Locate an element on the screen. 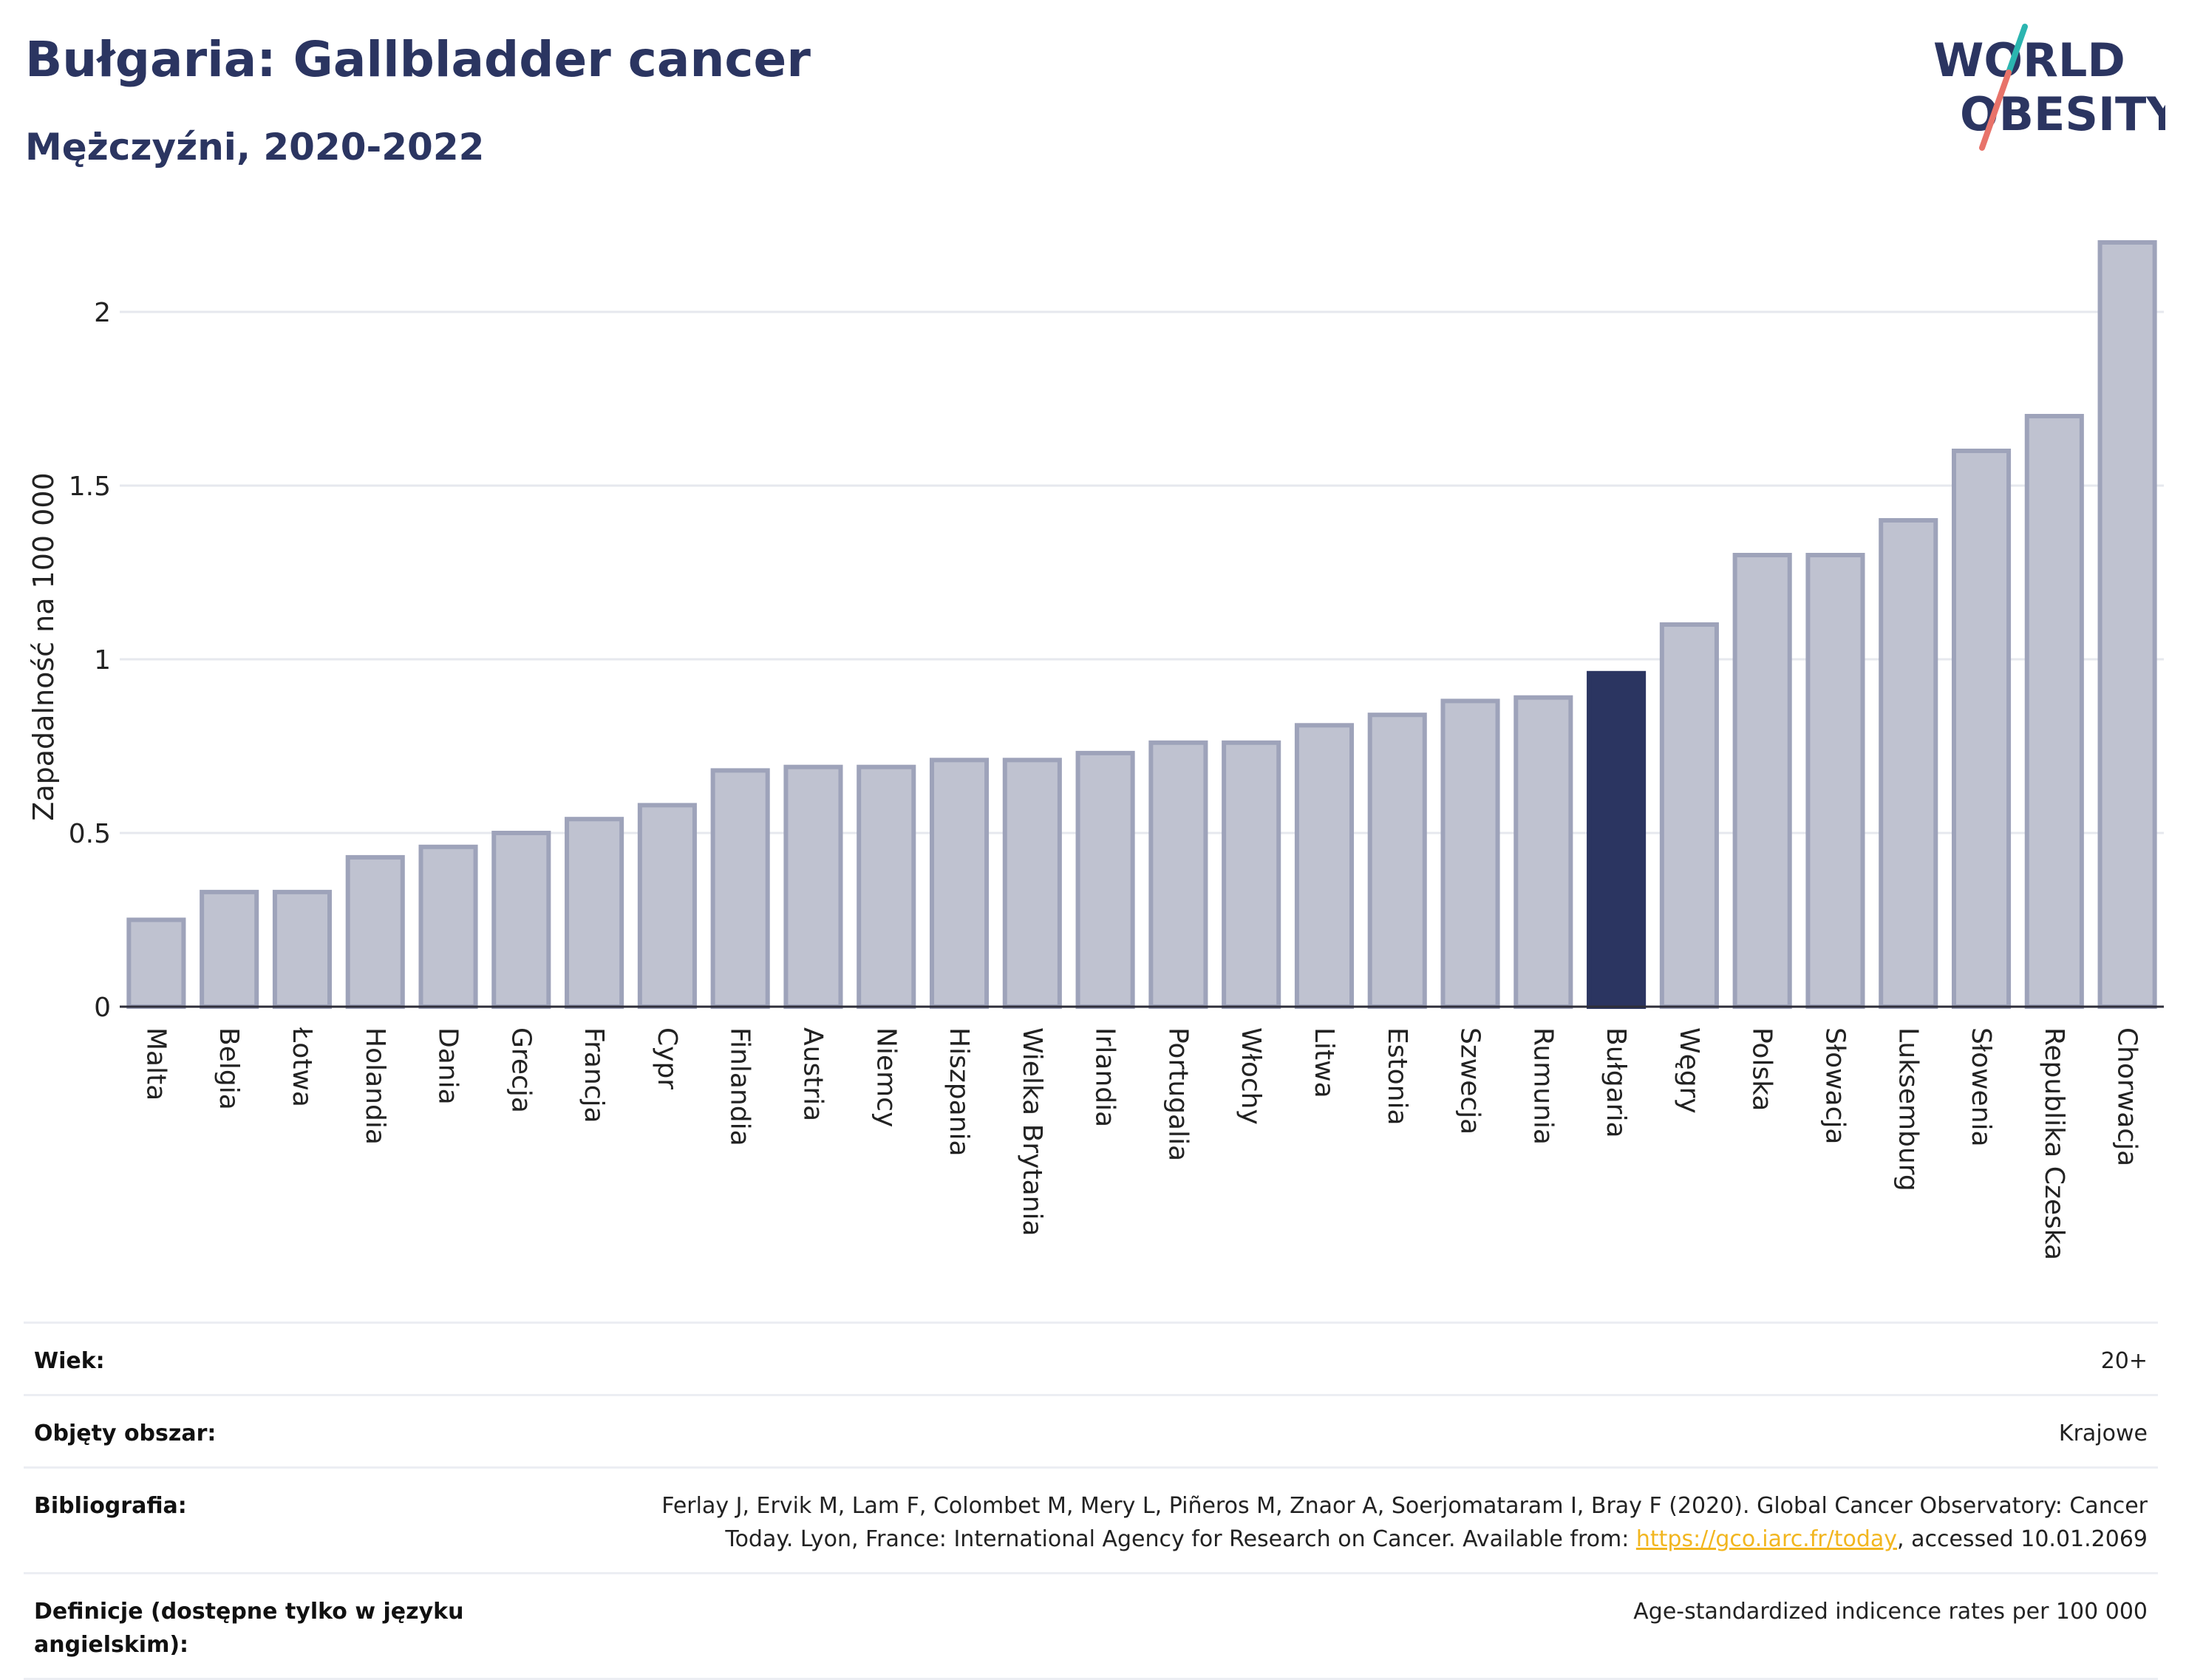 Image resolution: width=2186 pixels, height=1680 pixels. x-tick-label: Austria is located at coordinates (813, 1074).